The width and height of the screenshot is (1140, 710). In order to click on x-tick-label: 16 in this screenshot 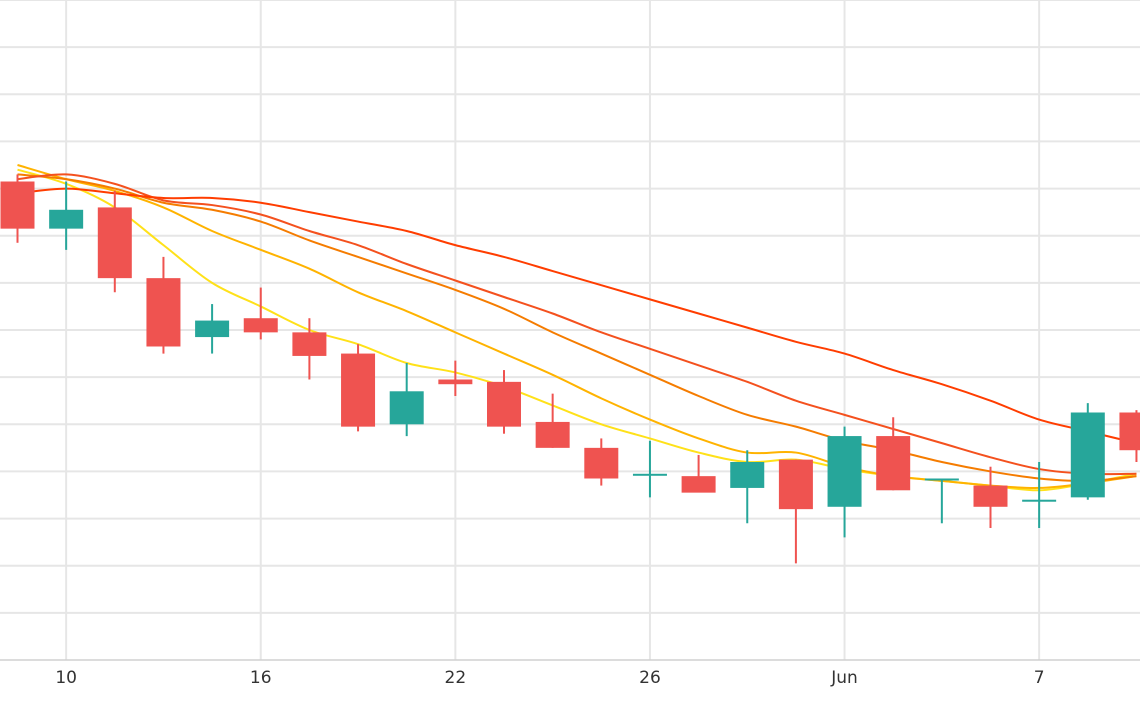, I will do `click(261, 678)`.